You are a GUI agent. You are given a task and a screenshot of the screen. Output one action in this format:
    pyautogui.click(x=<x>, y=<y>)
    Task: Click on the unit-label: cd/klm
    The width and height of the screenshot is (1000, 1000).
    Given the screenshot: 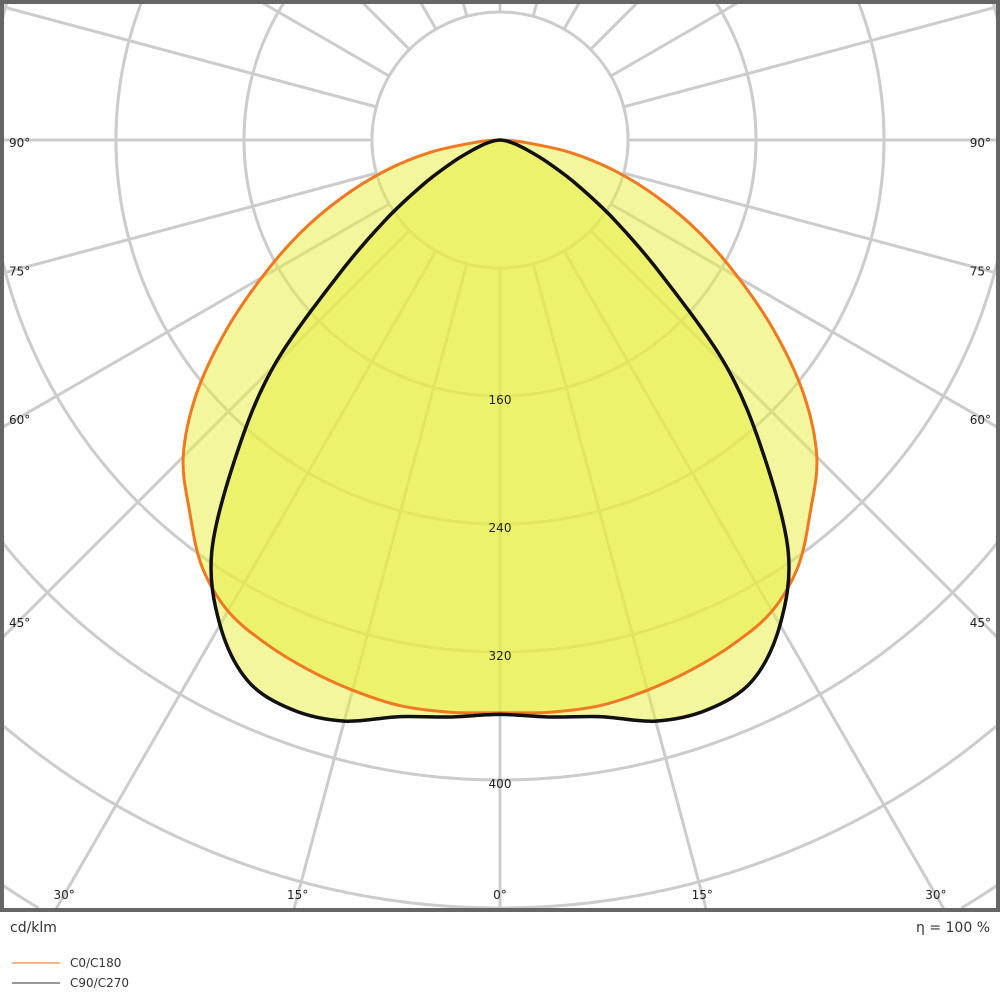 What is the action you would take?
    pyautogui.click(x=33, y=928)
    